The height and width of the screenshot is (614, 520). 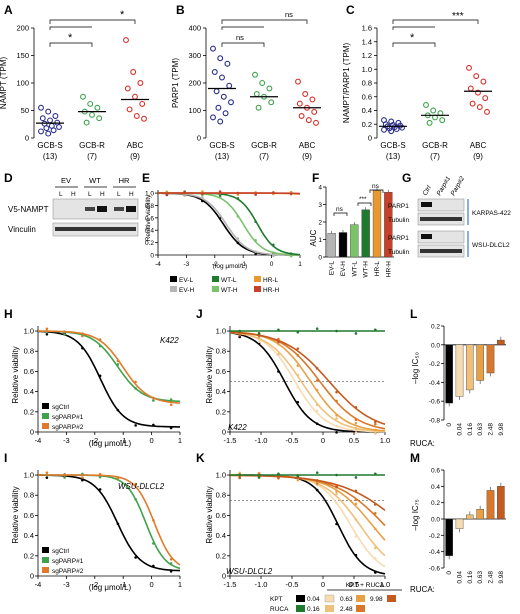 What do you see at coordinates (261, 584) in the screenshot?
I see `x-tick-label: -1.0` at bounding box center [261, 584].